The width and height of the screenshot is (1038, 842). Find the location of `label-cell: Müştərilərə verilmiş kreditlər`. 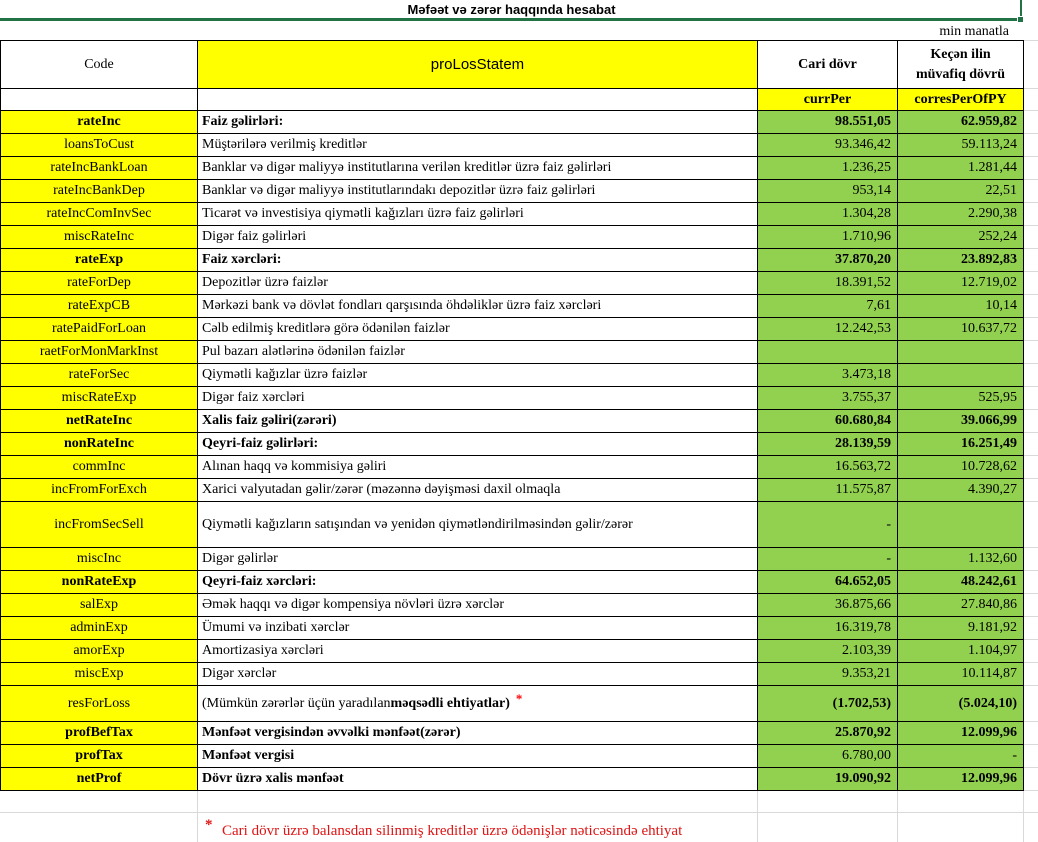

label-cell: Müştərilərə verilmiş kreditlər is located at coordinates (478, 145).